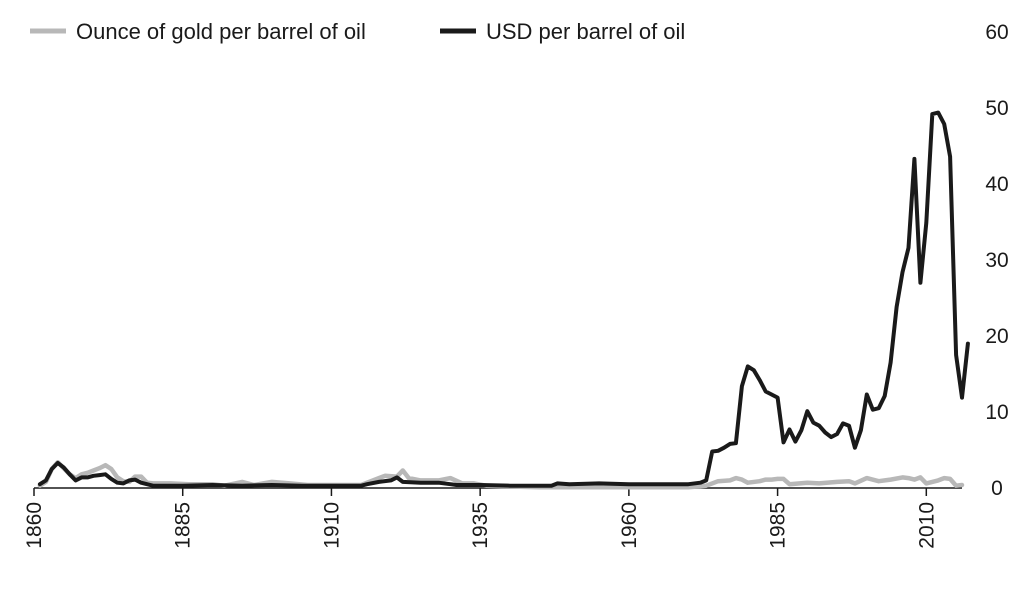  I want to click on y-tick-label: 0, so click(997, 488).